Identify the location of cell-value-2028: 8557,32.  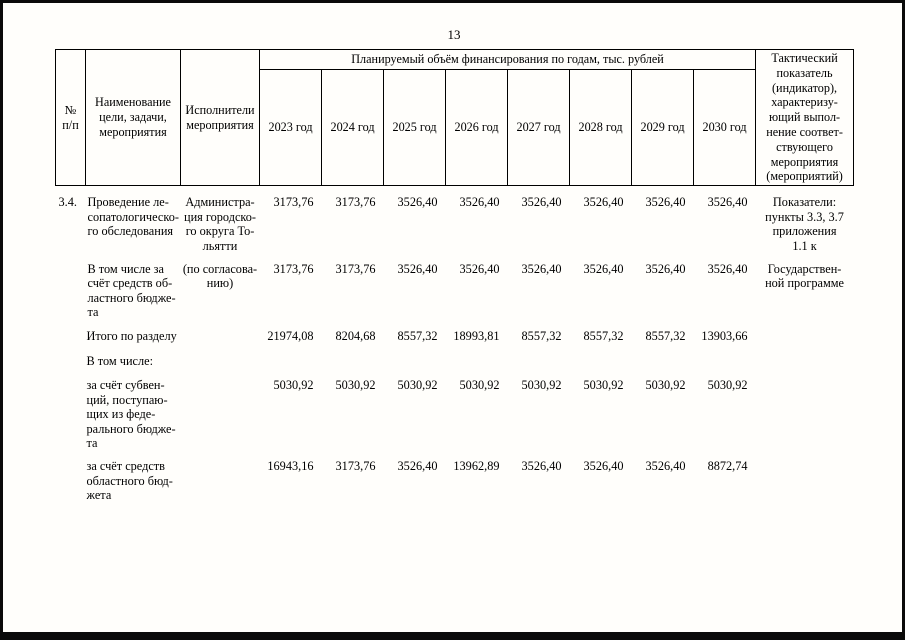
(603, 335).